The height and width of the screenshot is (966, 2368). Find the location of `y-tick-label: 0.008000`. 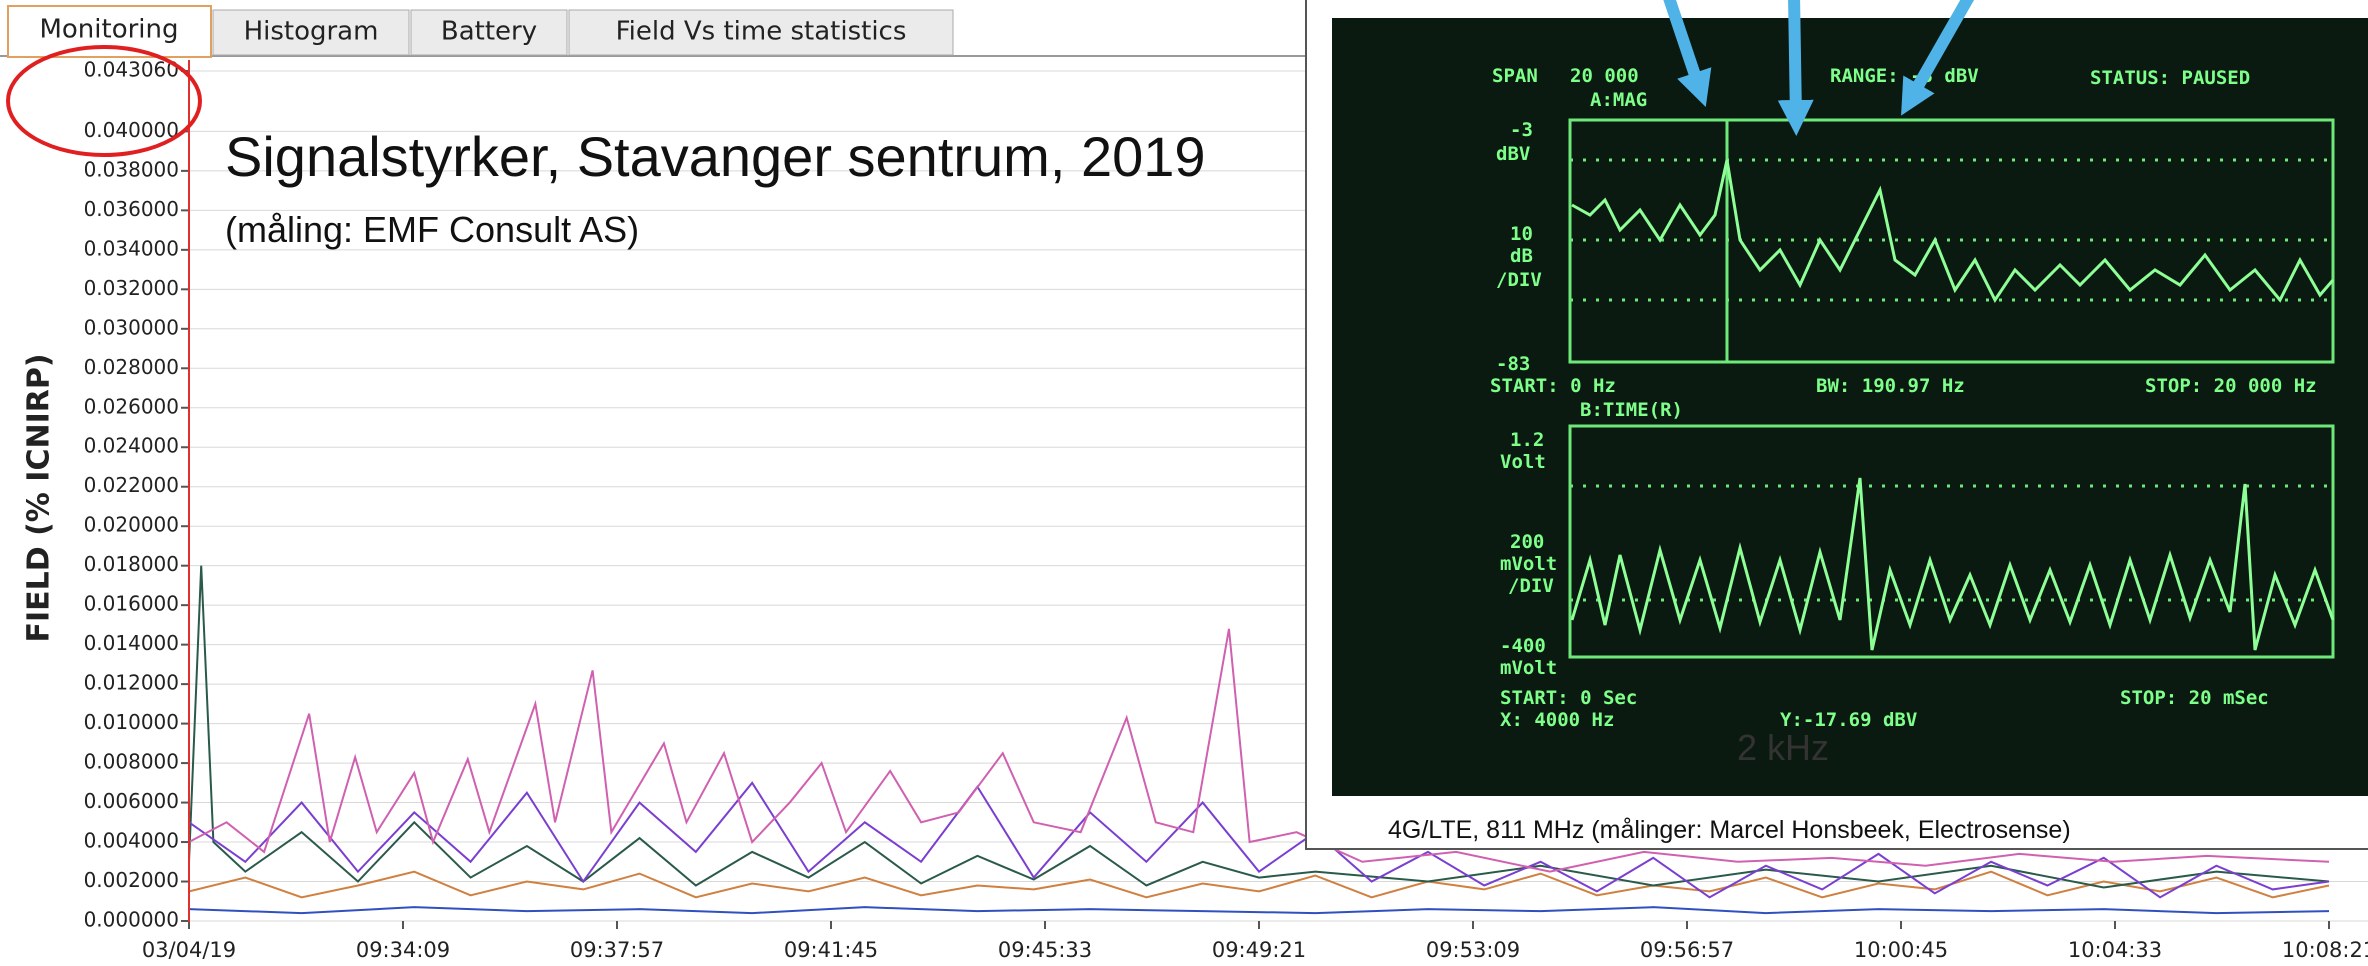

y-tick-label: 0.008000 is located at coordinates (131, 762).